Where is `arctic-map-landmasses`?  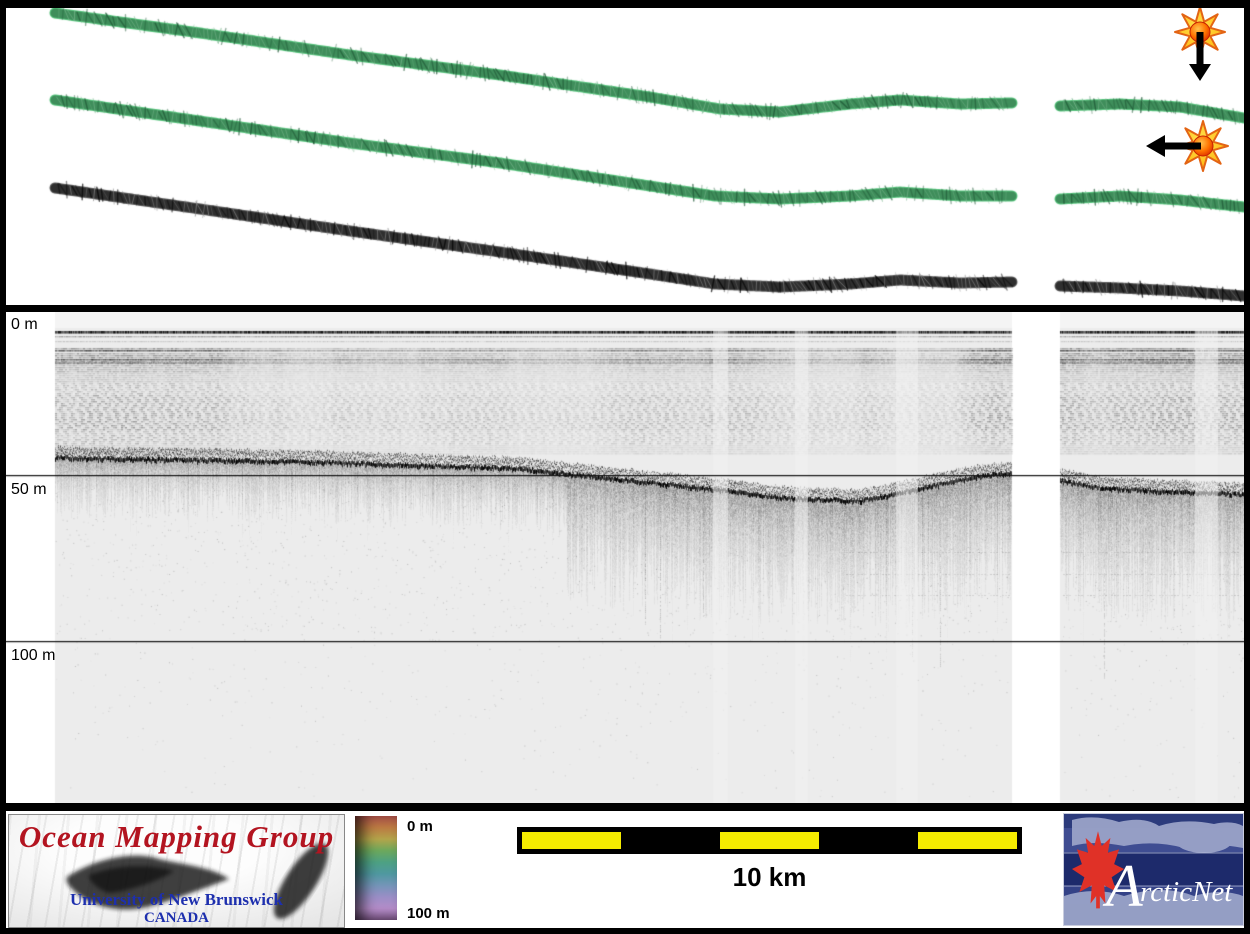
arctic-map-landmasses is located at coordinates (1153, 871).